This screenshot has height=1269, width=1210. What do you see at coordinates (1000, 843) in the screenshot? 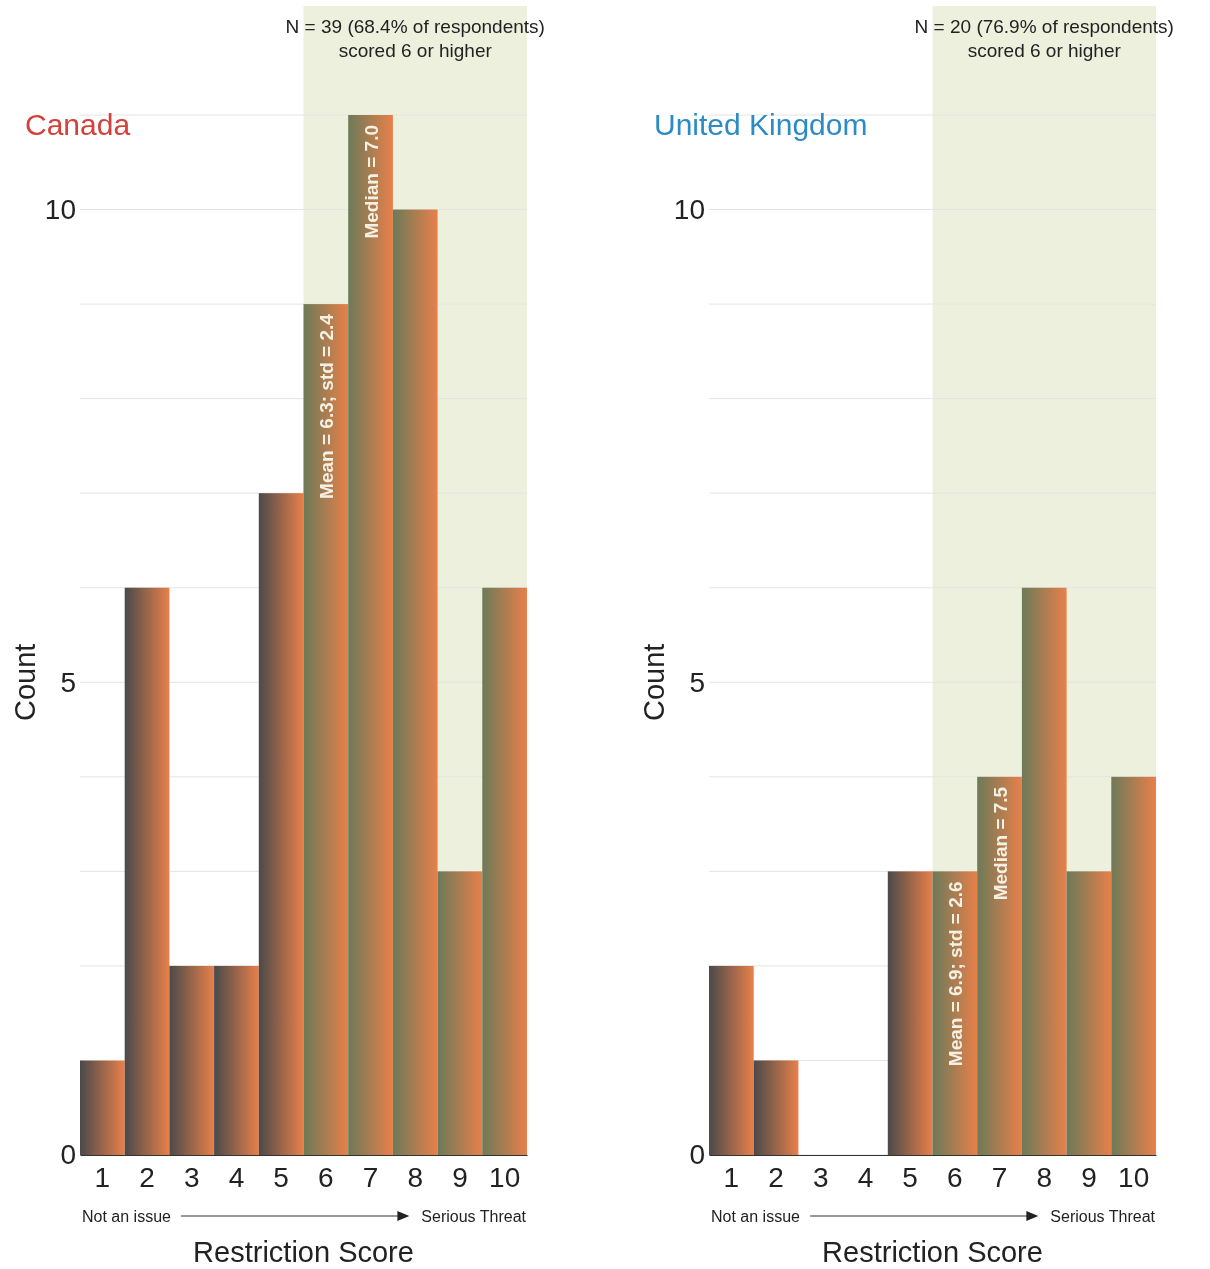
I see `annotation: Median = 7.5` at bounding box center [1000, 843].